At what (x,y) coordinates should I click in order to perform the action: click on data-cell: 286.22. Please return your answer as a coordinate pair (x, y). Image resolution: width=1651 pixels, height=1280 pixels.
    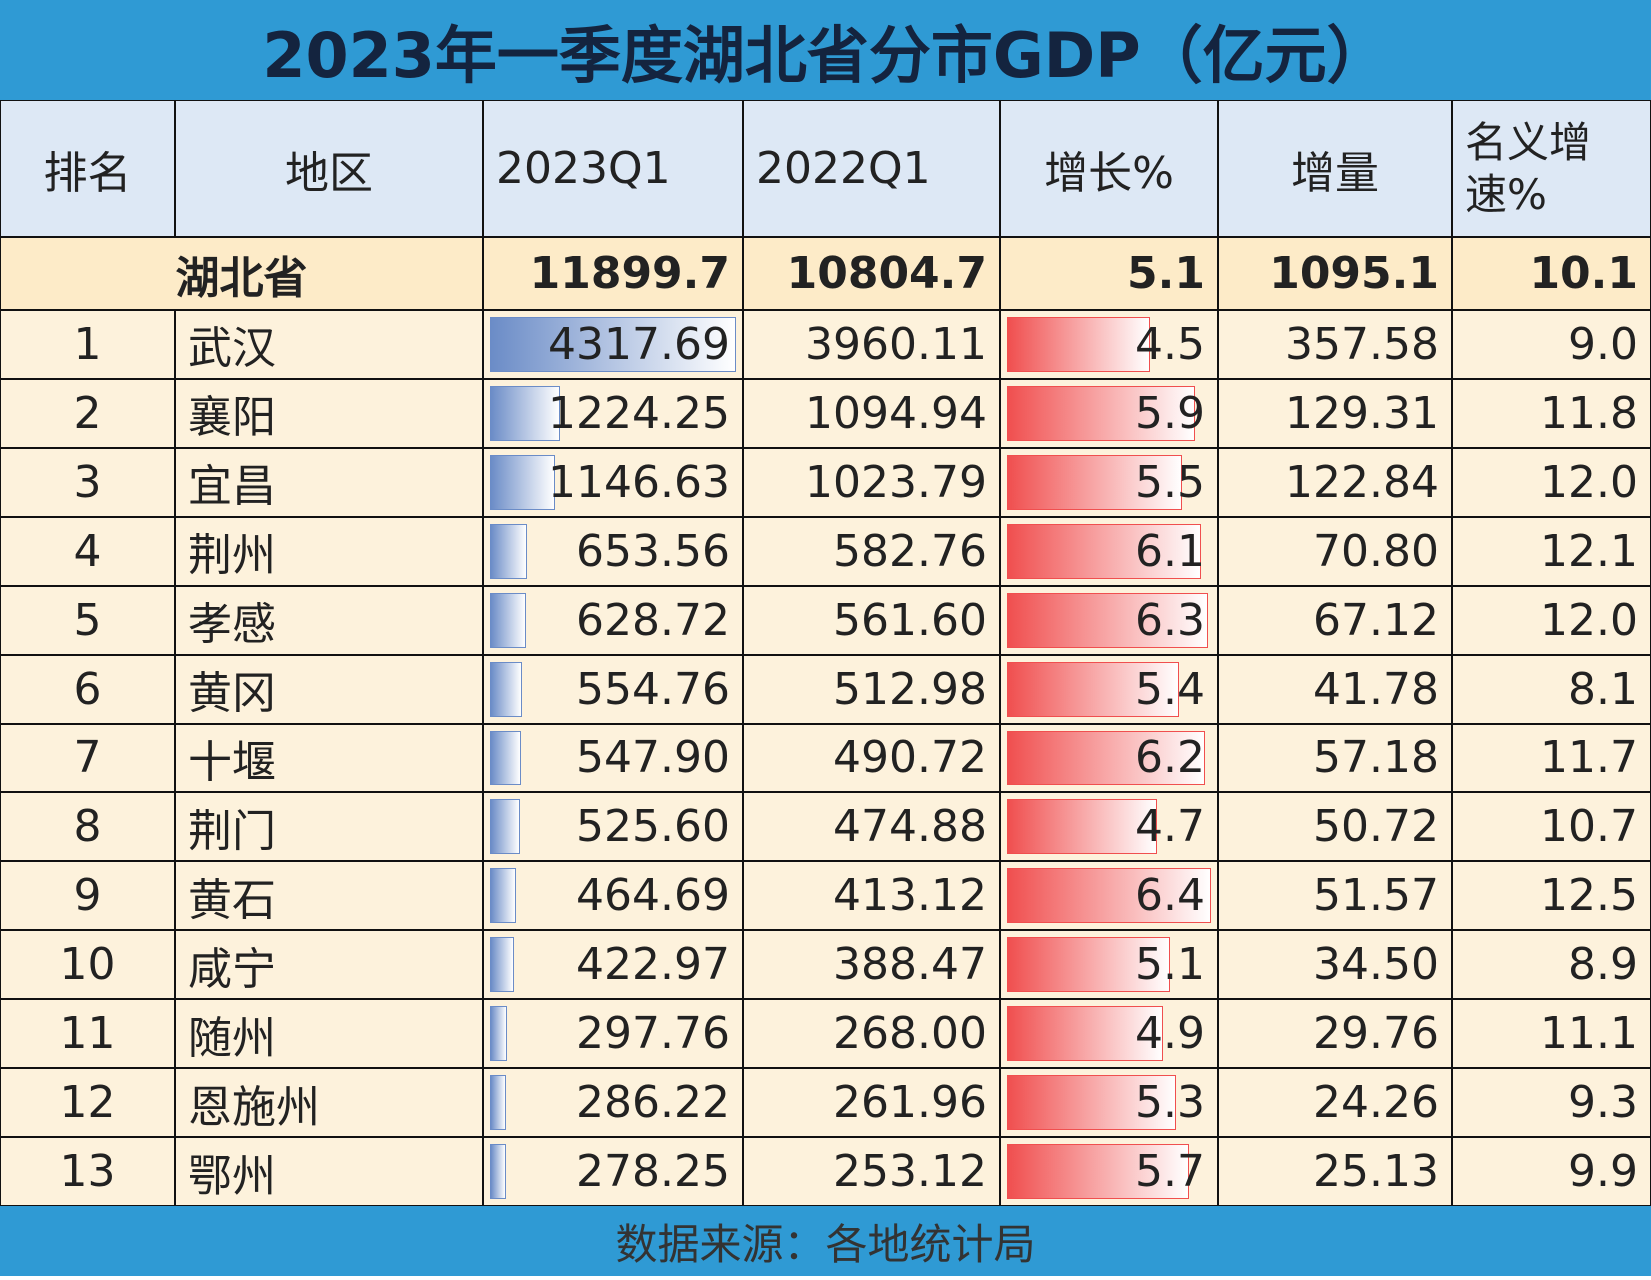
    Looking at the image, I should click on (613, 1103).